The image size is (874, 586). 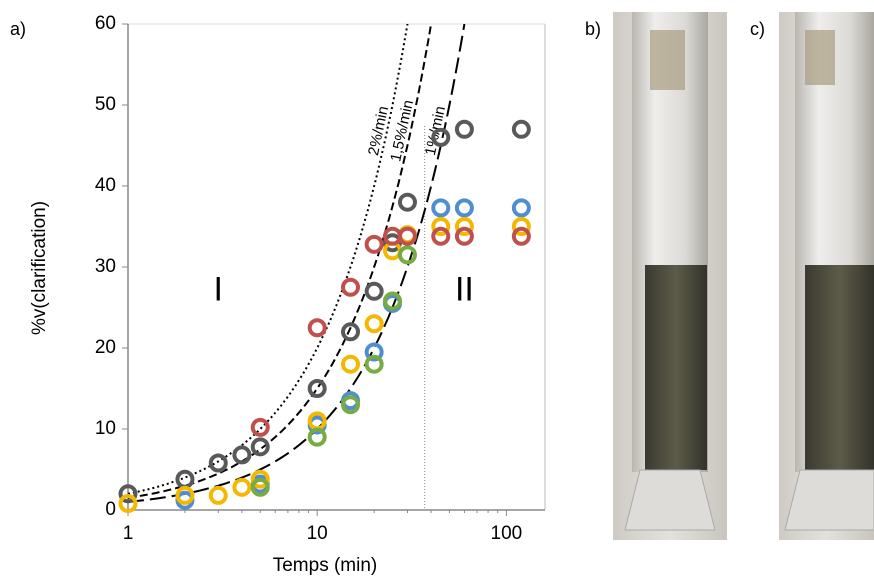 I want to click on y-tick-label: 60, so click(x=105, y=23).